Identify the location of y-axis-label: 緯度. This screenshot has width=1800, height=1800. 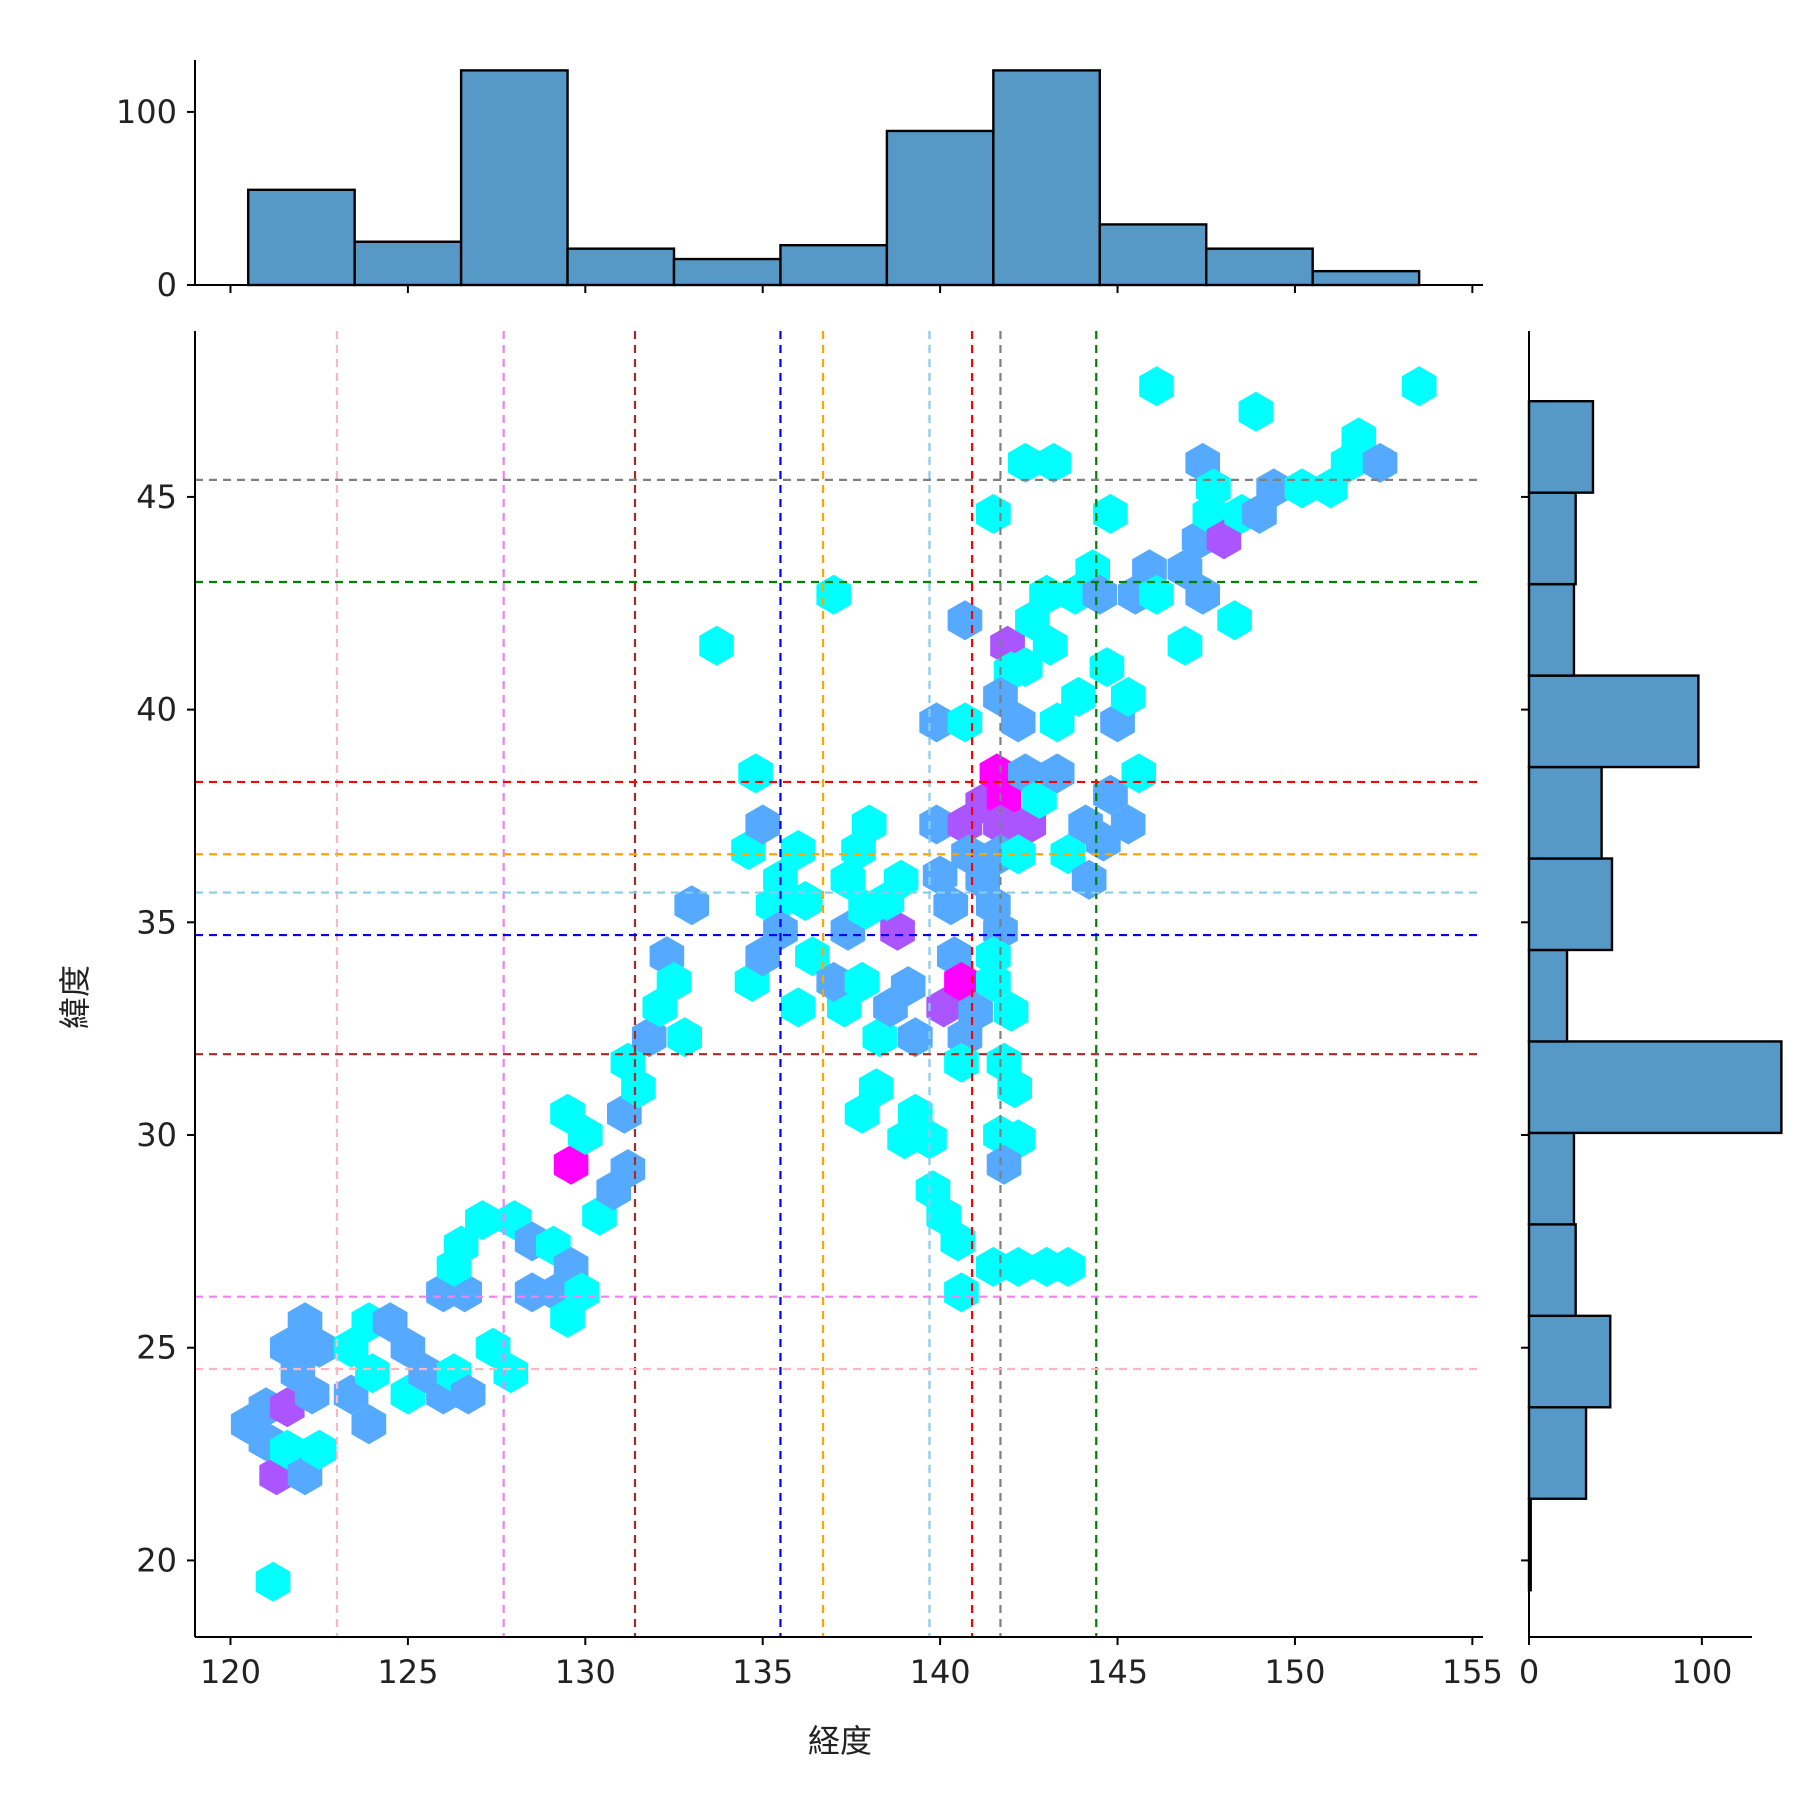
(75, 997).